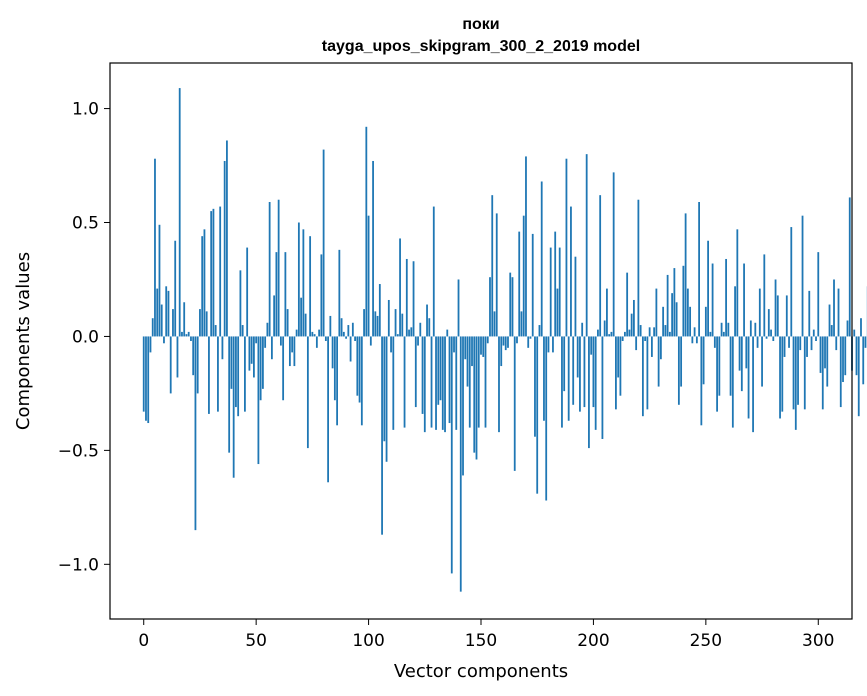 The height and width of the screenshot is (696, 867). Describe the element at coordinates (143, 641) in the screenshot. I see `x-tick-label: 0` at that location.